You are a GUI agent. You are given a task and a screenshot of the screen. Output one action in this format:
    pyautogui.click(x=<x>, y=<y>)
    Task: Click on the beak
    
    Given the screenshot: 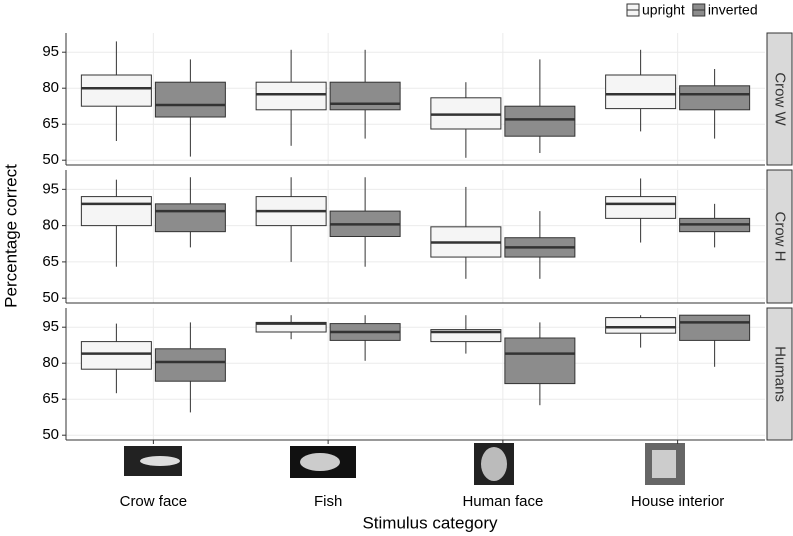 What is the action you would take?
    pyautogui.click(x=160, y=461)
    